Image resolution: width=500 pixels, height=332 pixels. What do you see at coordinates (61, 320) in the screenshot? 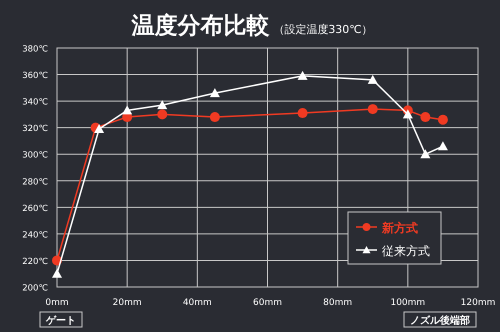
I see `annotation: ゲート` at bounding box center [61, 320].